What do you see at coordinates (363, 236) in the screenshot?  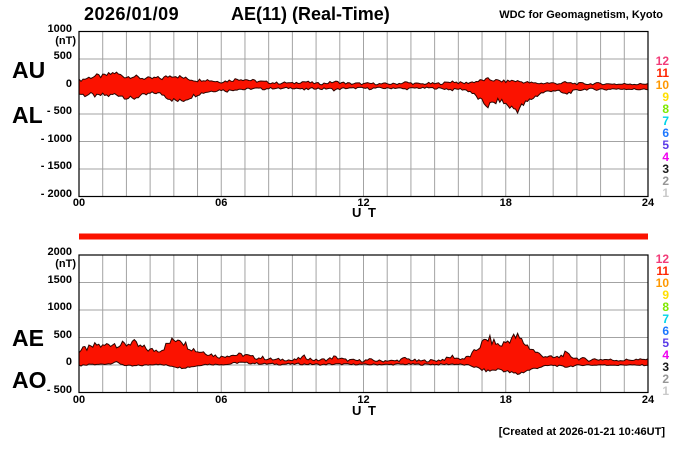 I see `realtime-coverage-bar` at bounding box center [363, 236].